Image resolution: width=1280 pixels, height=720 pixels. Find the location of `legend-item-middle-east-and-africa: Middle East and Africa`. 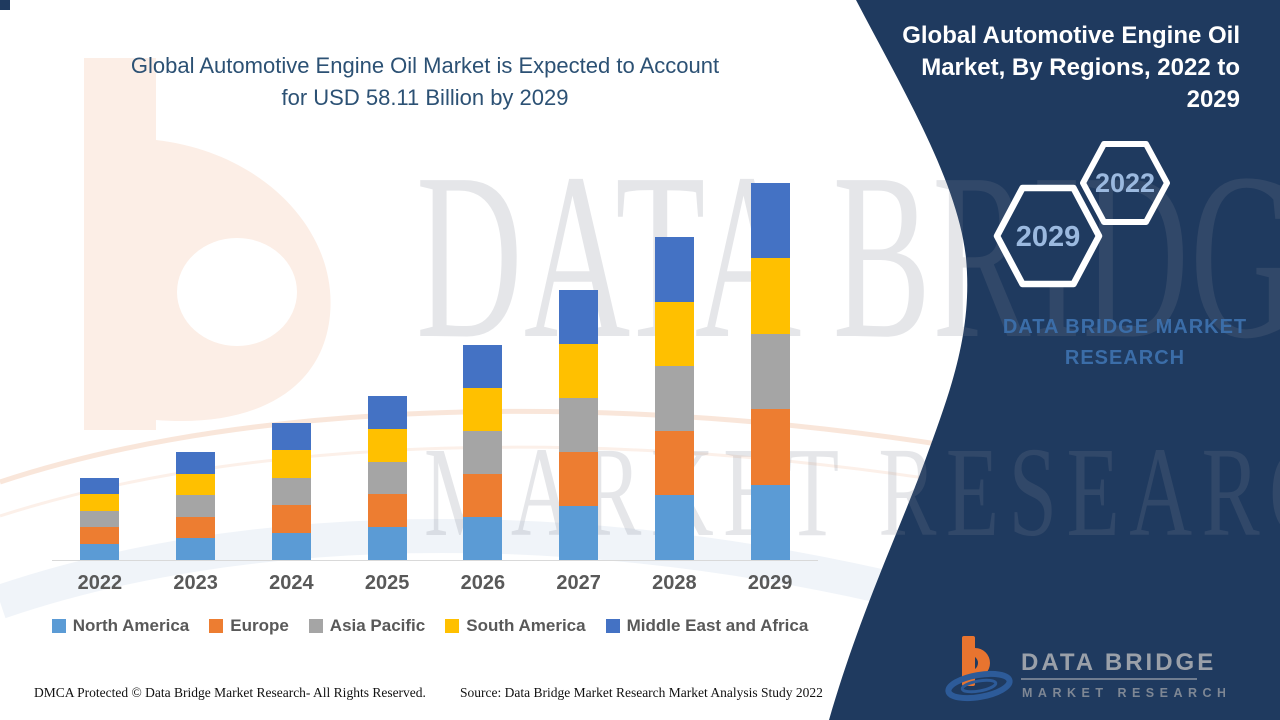

legend-item-middle-east-and-africa: Middle East and Africa is located at coordinates (707, 626).